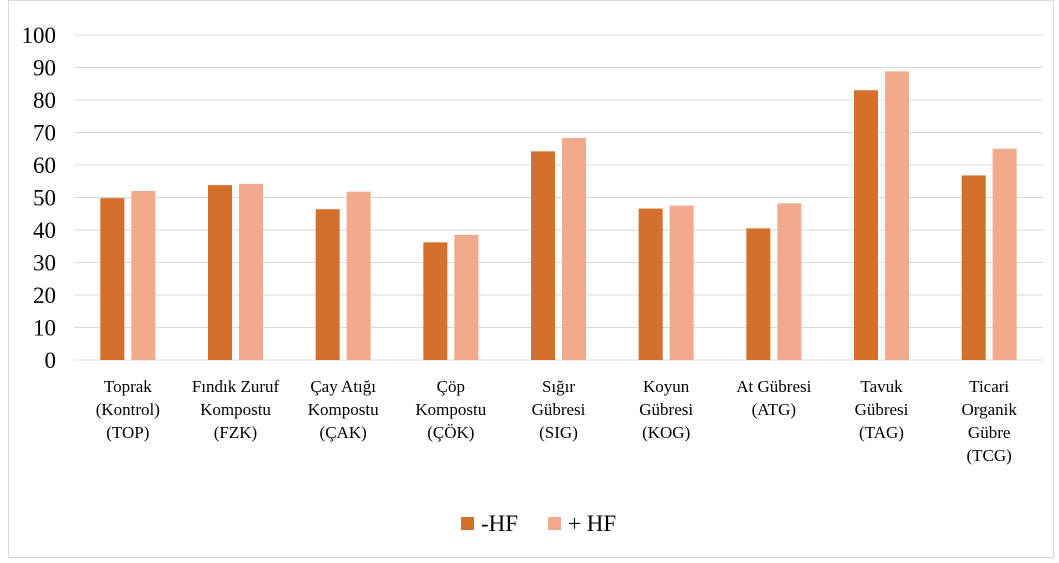 This screenshot has width=1059, height=563. What do you see at coordinates (127, 432) in the screenshot?
I see `x-category-label: (TOP)` at bounding box center [127, 432].